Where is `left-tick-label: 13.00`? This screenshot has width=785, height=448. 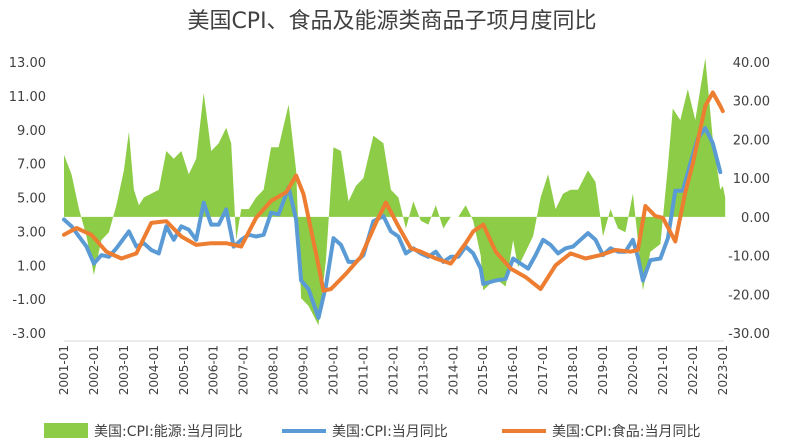 left-tick-label: 13.00 is located at coordinates (27, 63).